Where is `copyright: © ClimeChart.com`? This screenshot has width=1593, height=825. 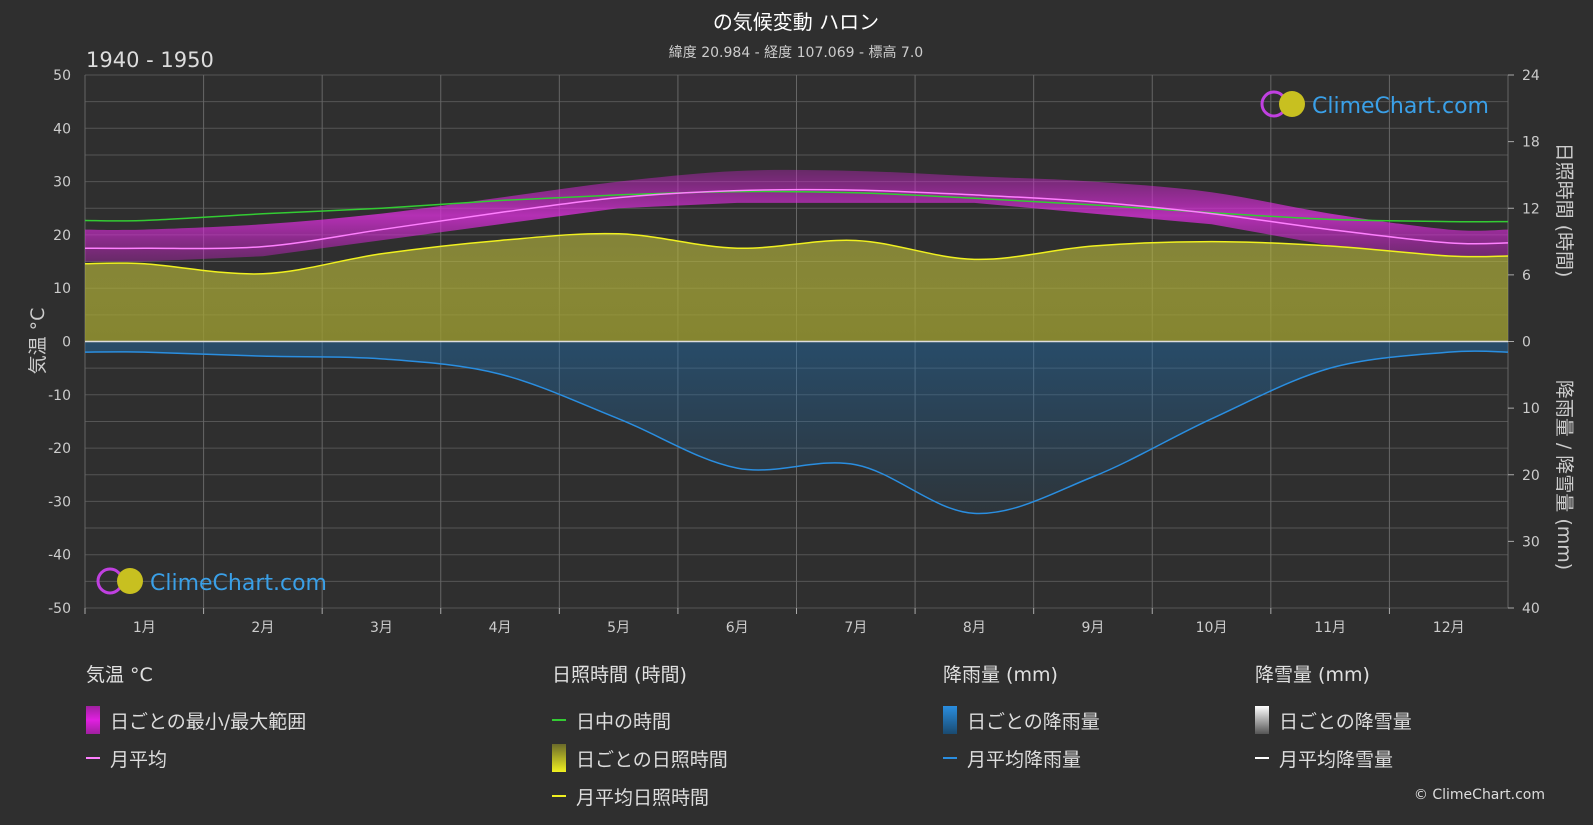
copyright: © ClimeChart.com is located at coordinates (1479, 795).